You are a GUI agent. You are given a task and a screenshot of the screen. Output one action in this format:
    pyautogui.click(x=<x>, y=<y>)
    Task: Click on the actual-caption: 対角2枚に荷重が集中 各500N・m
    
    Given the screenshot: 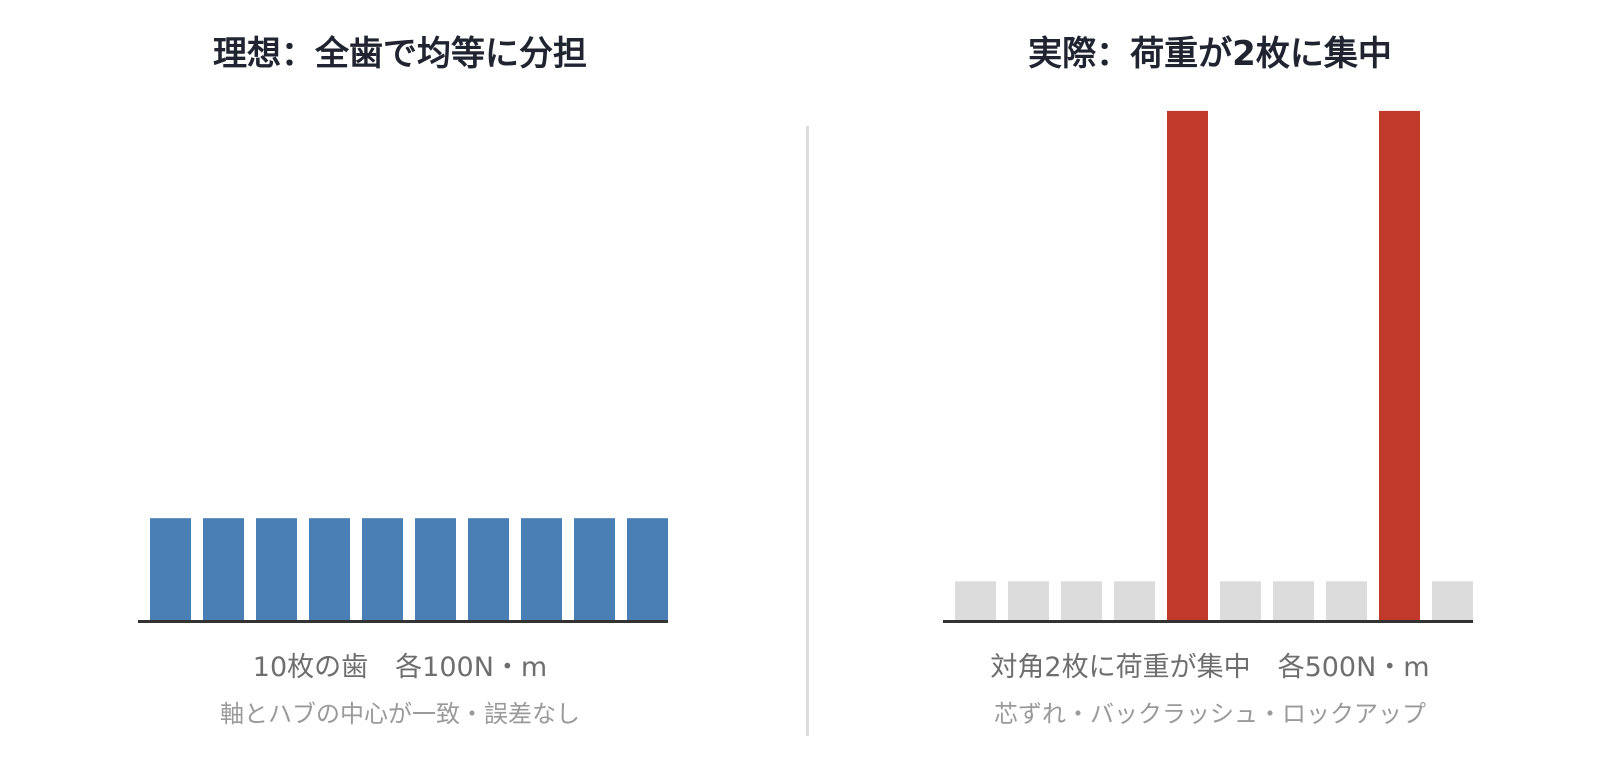 What is the action you would take?
    pyautogui.click(x=1210, y=667)
    